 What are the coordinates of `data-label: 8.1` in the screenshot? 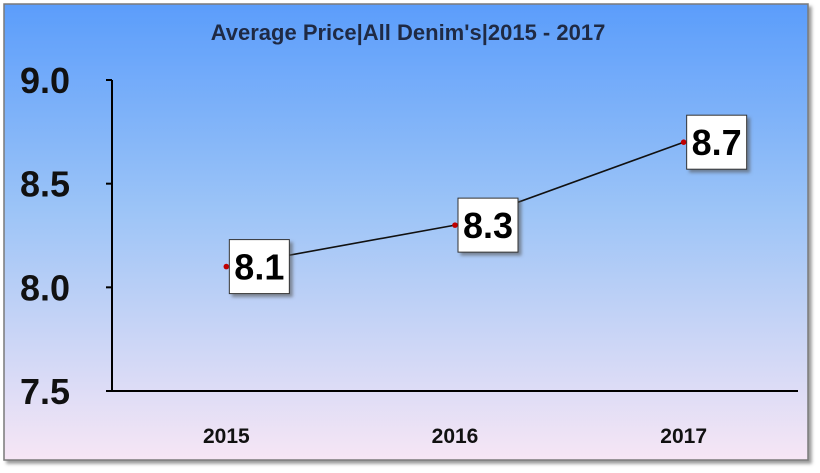 It's located at (259, 267).